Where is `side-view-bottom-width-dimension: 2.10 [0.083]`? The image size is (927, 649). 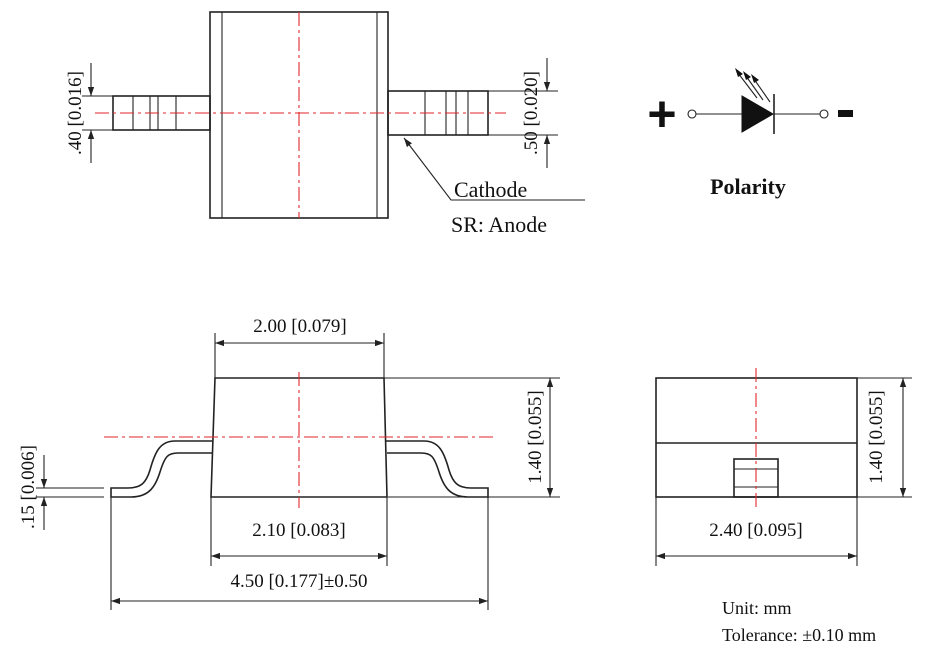 side-view-bottom-width-dimension: 2.10 [0.083] is located at coordinates (299, 531).